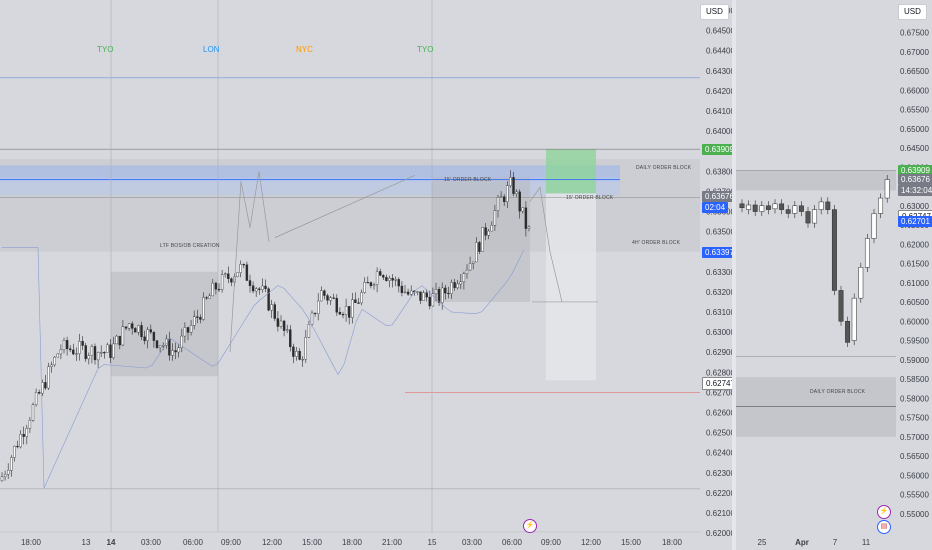  Describe the element at coordinates (714, 12) in the screenshot. I see `currency-button: USD` at that location.